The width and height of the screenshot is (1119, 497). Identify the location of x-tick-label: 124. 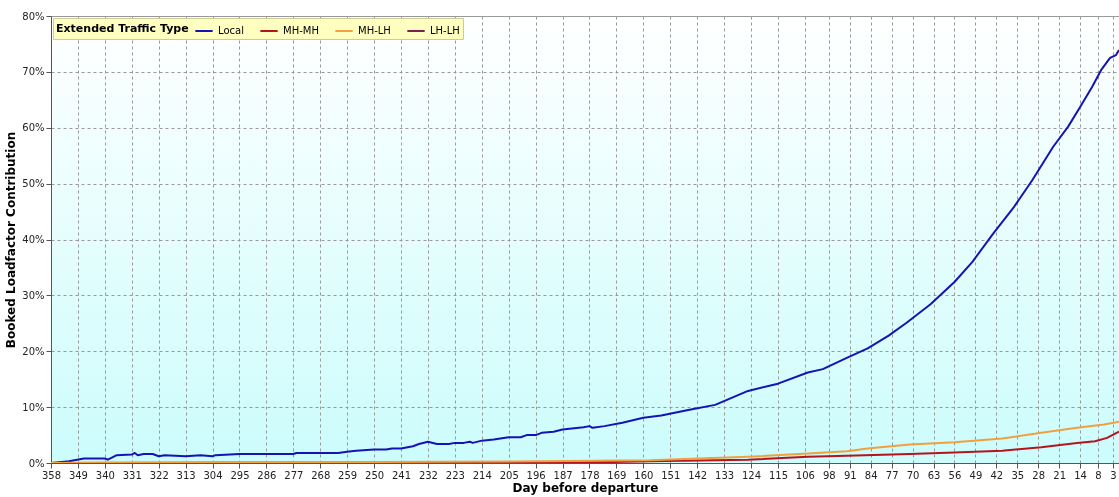
(751, 475).